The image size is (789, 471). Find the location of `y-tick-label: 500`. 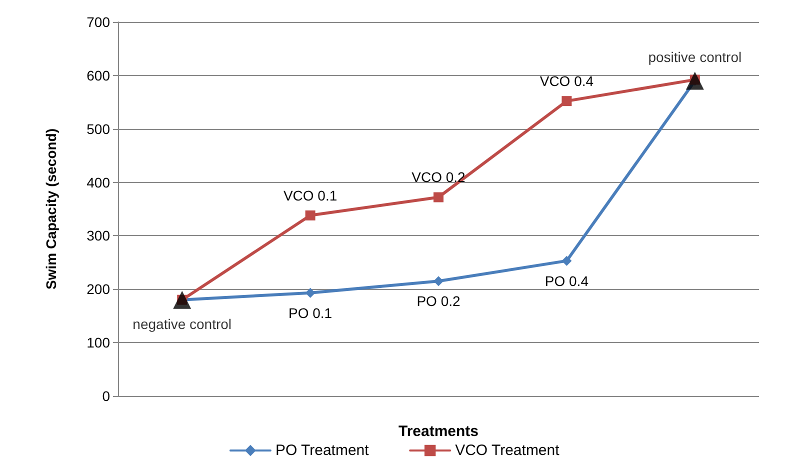

y-tick-label: 500 is located at coordinates (98, 128).